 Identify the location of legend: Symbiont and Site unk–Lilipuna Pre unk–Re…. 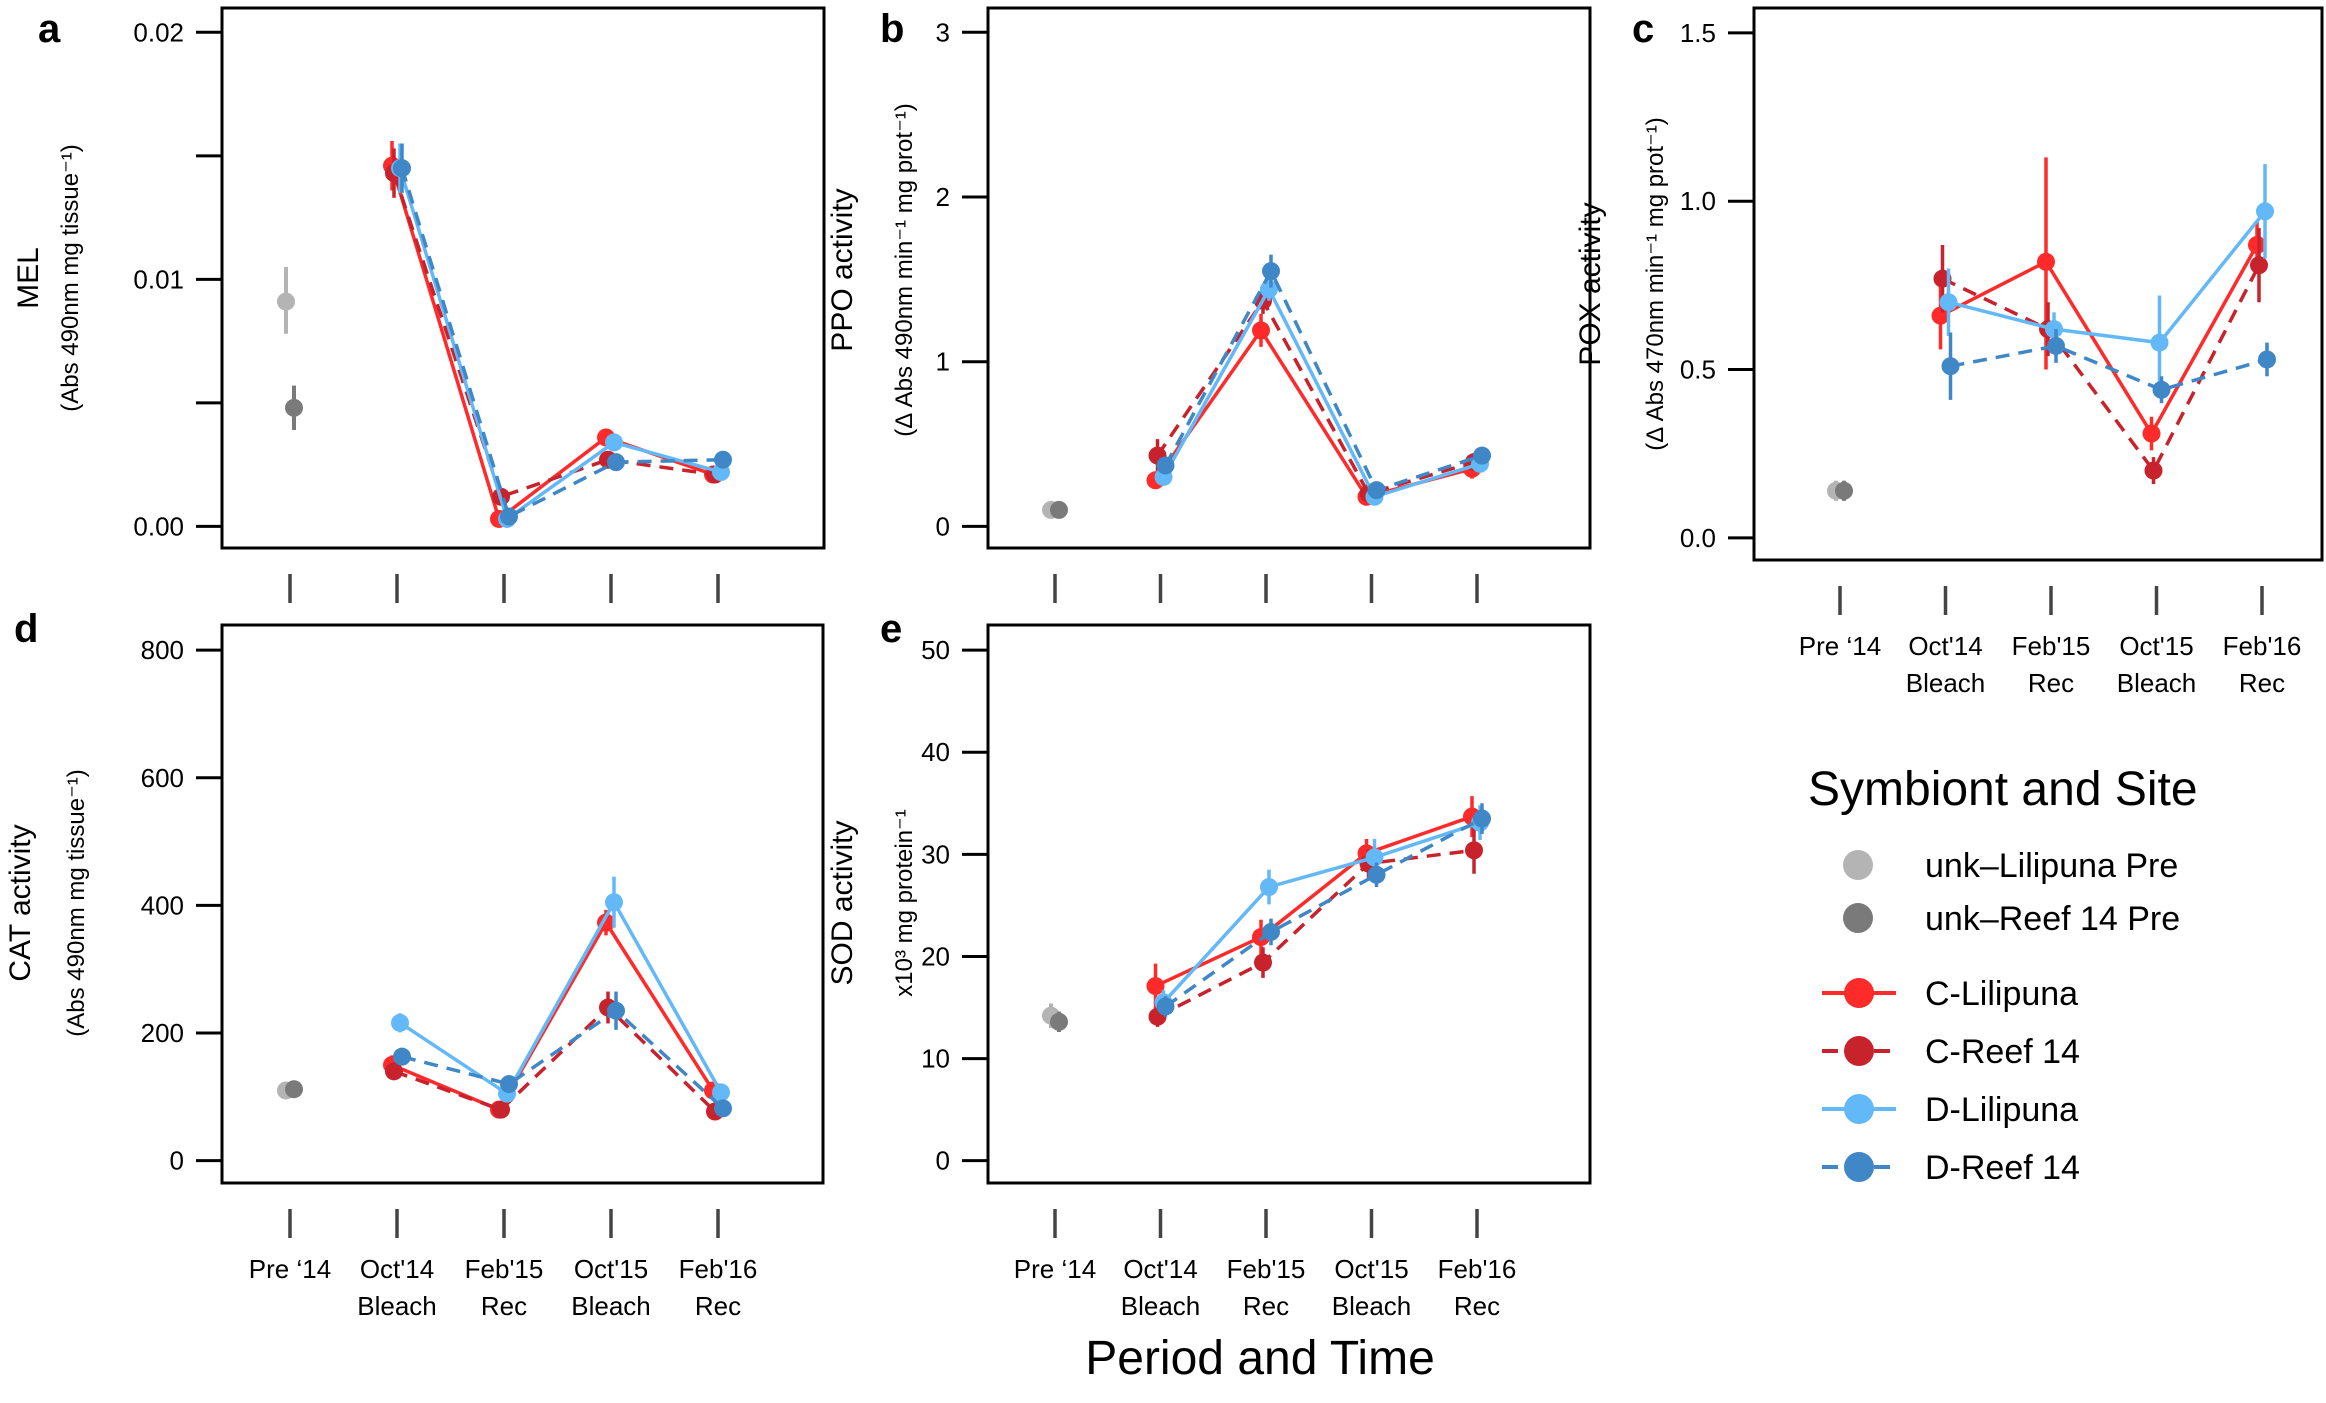
(2003, 975).